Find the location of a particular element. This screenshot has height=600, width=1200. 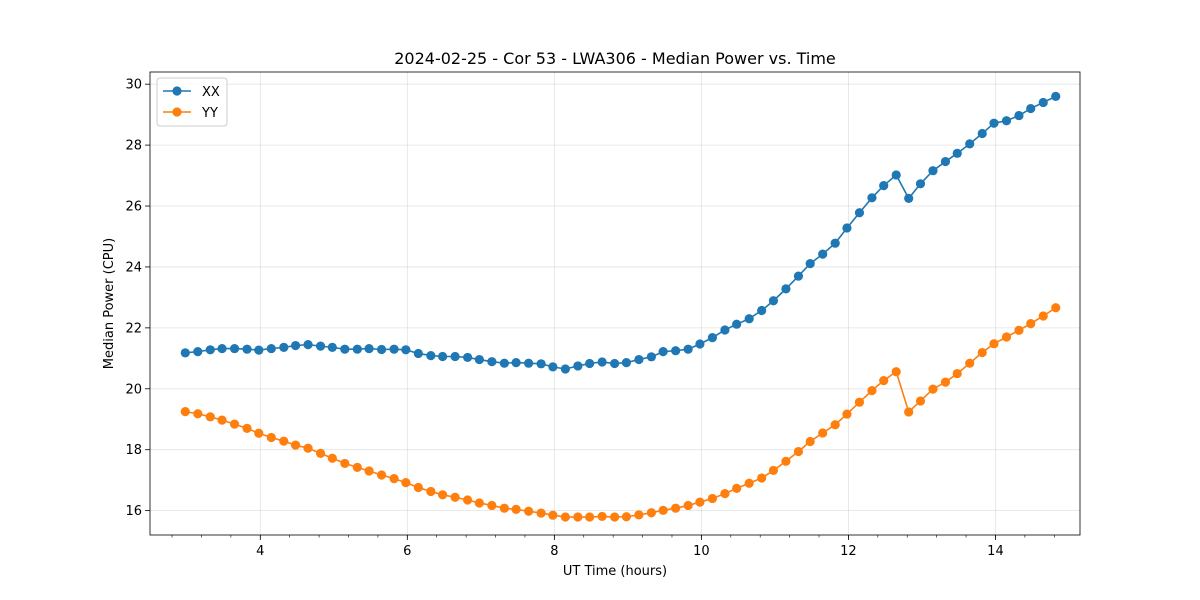

legend-label-xx: XX is located at coordinates (211, 92).